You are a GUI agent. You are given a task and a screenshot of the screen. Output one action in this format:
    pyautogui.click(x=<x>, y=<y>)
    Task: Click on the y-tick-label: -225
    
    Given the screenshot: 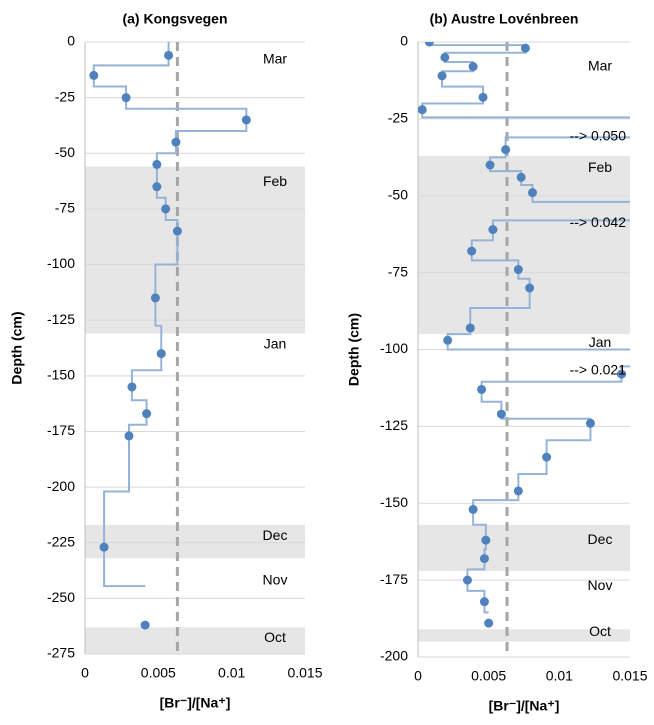 What is the action you would take?
    pyautogui.click(x=61, y=541)
    